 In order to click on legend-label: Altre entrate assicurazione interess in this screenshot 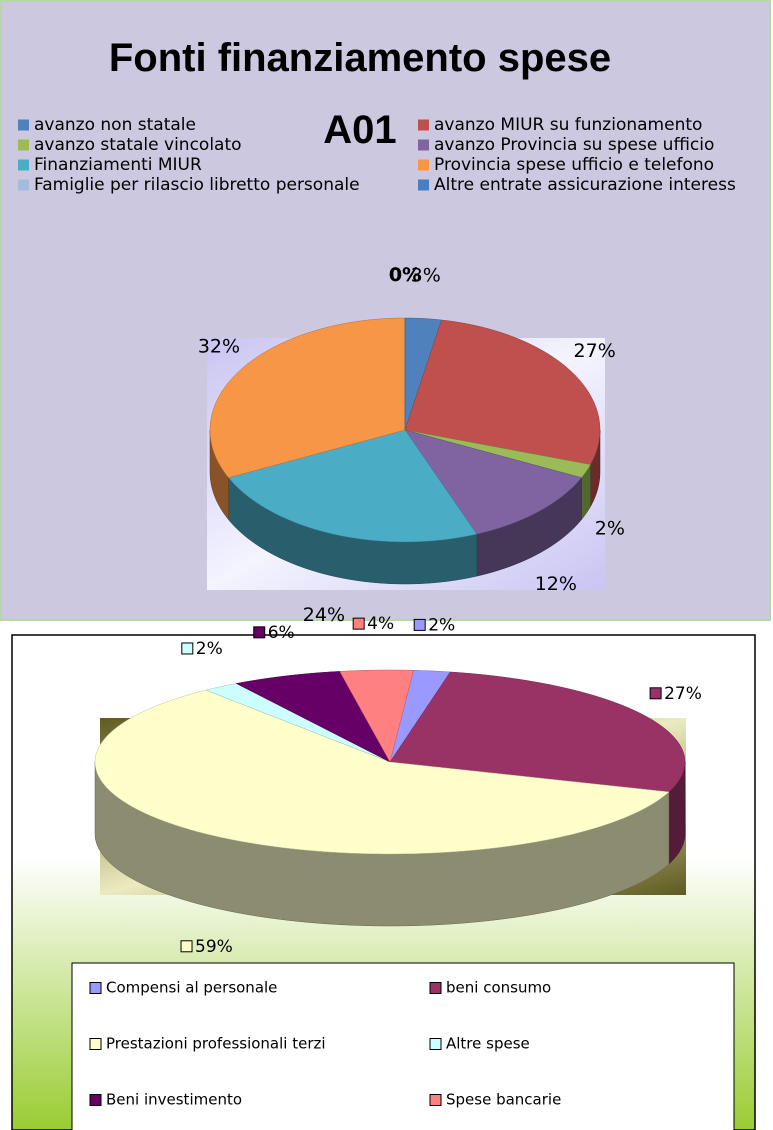, I will do `click(585, 185)`.